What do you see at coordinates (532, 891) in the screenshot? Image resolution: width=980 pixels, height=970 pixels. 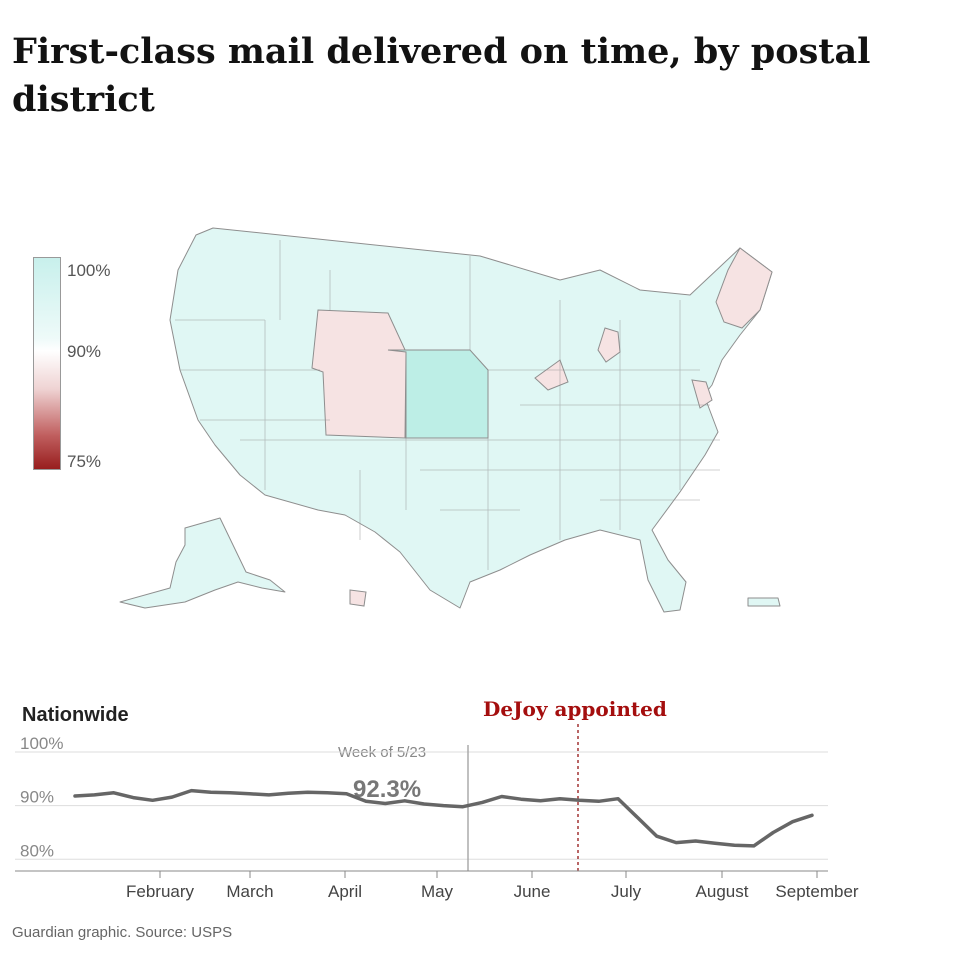 I see `x-tick-label: June` at bounding box center [532, 891].